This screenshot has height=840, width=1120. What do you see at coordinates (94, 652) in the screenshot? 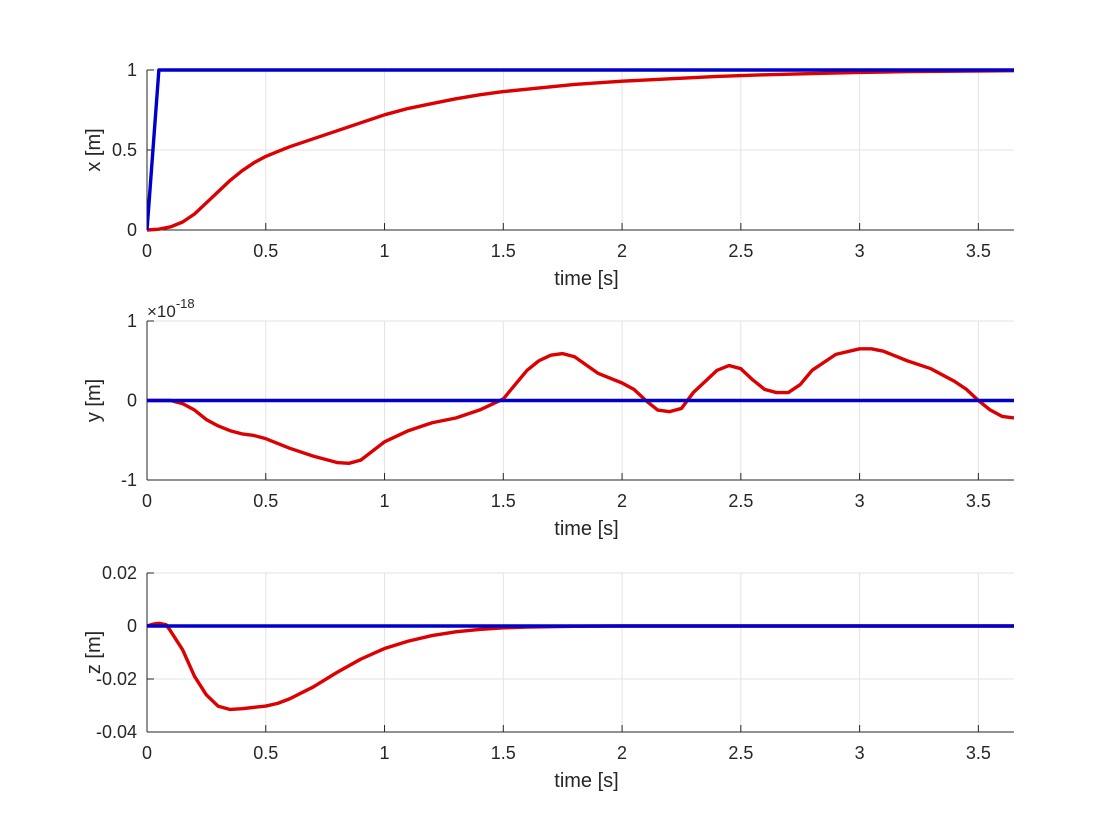
I see `y-axis-label: z [m]` at bounding box center [94, 652].